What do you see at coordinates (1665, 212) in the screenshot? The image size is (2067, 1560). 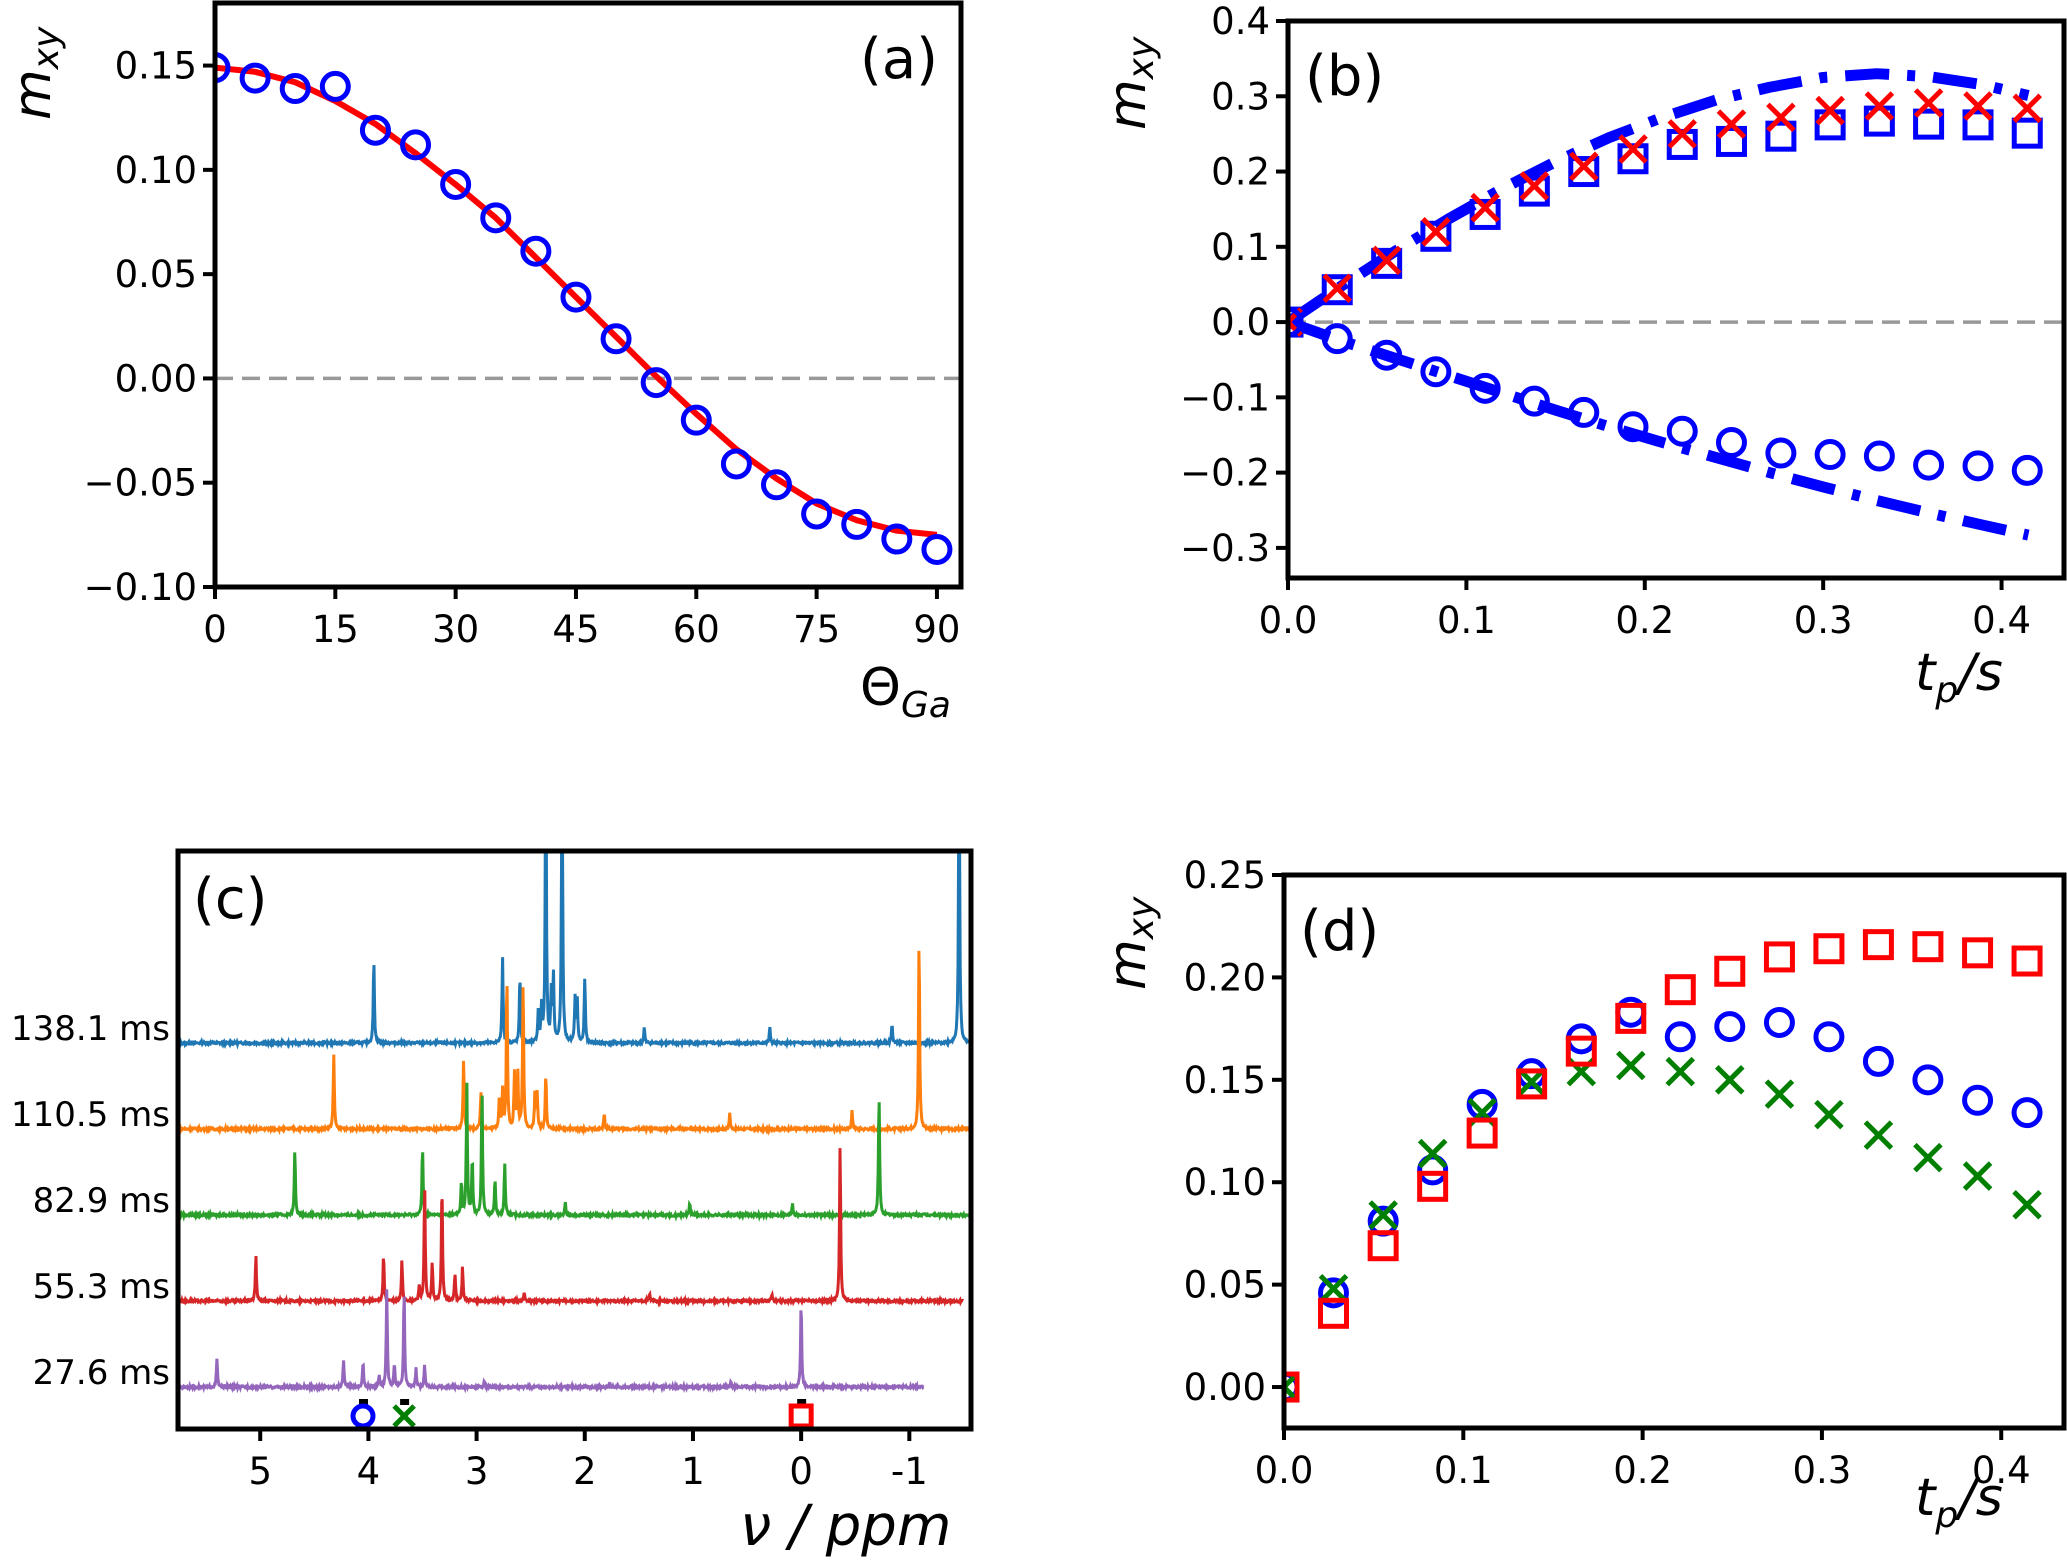 I see `series-crosses` at bounding box center [1665, 212].